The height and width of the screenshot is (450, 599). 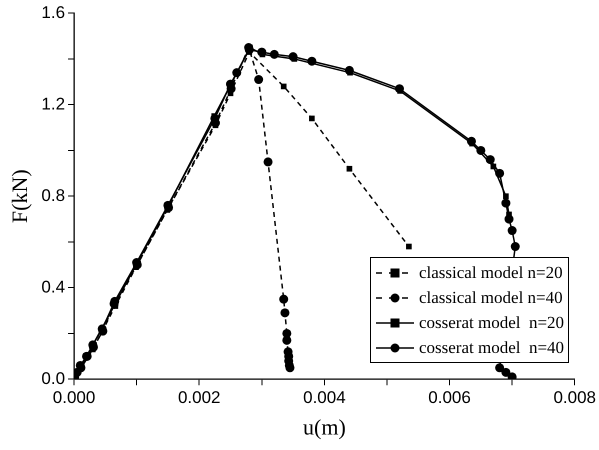 What do you see at coordinates (490, 273) in the screenshot?
I see `legend-label: classical model n=20` at bounding box center [490, 273].